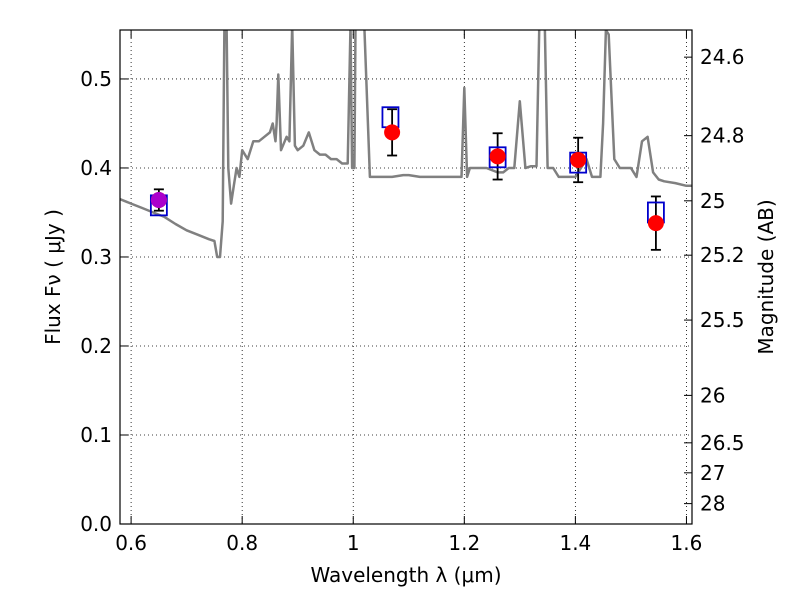 The width and height of the screenshot is (800, 600). Describe the element at coordinates (96, 257) in the screenshot. I see `y-tick-label: 0.3` at that location.